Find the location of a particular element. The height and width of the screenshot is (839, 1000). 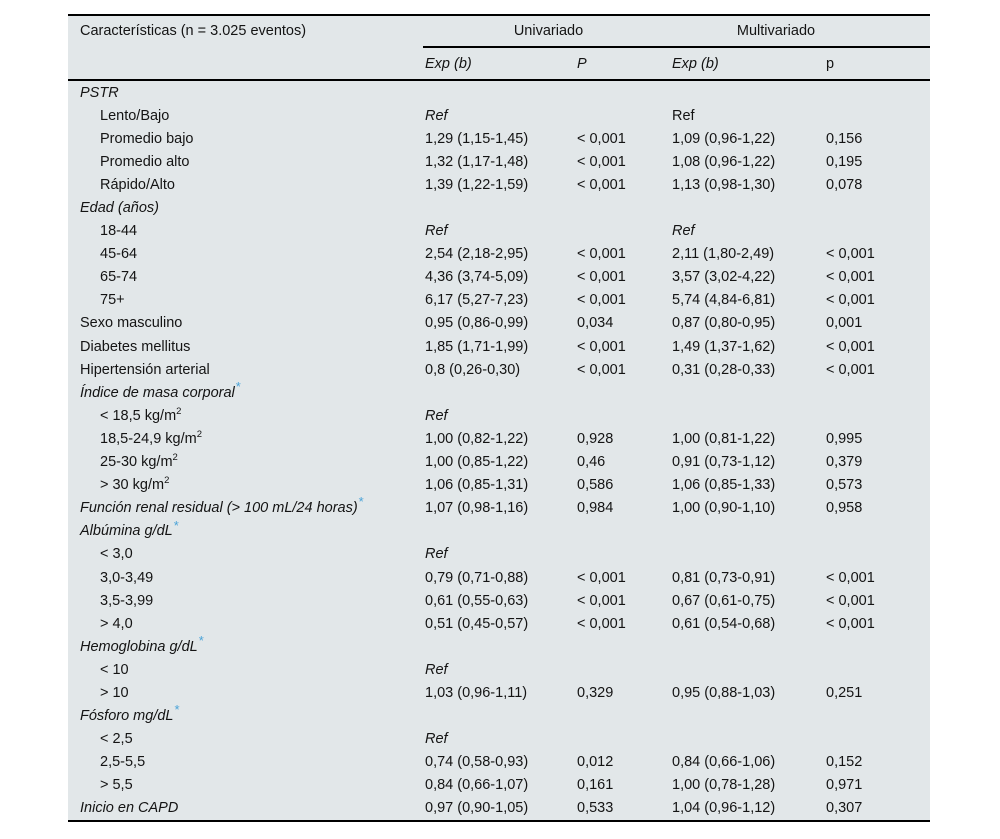

cell-p-multivariate: 0,156 is located at coordinates (844, 138).